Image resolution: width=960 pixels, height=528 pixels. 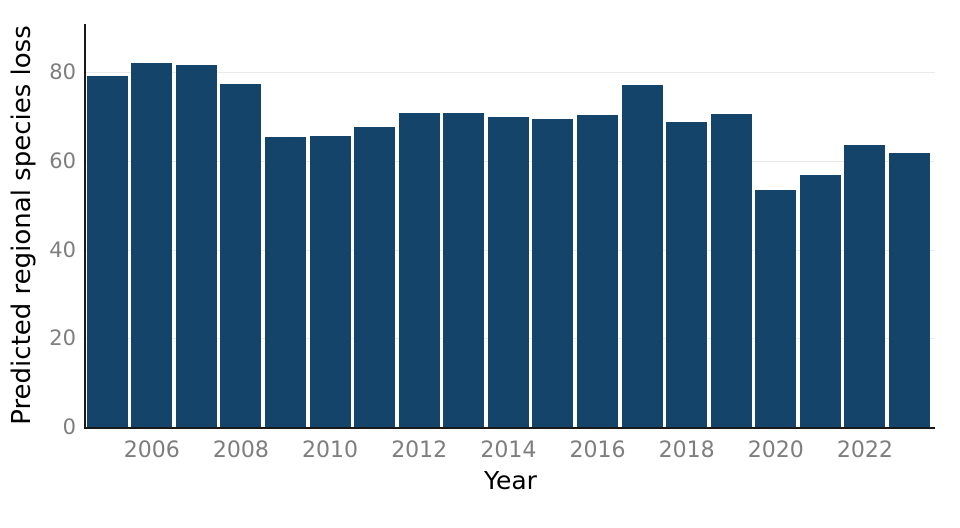 I want to click on bar-2018, so click(x=687, y=274).